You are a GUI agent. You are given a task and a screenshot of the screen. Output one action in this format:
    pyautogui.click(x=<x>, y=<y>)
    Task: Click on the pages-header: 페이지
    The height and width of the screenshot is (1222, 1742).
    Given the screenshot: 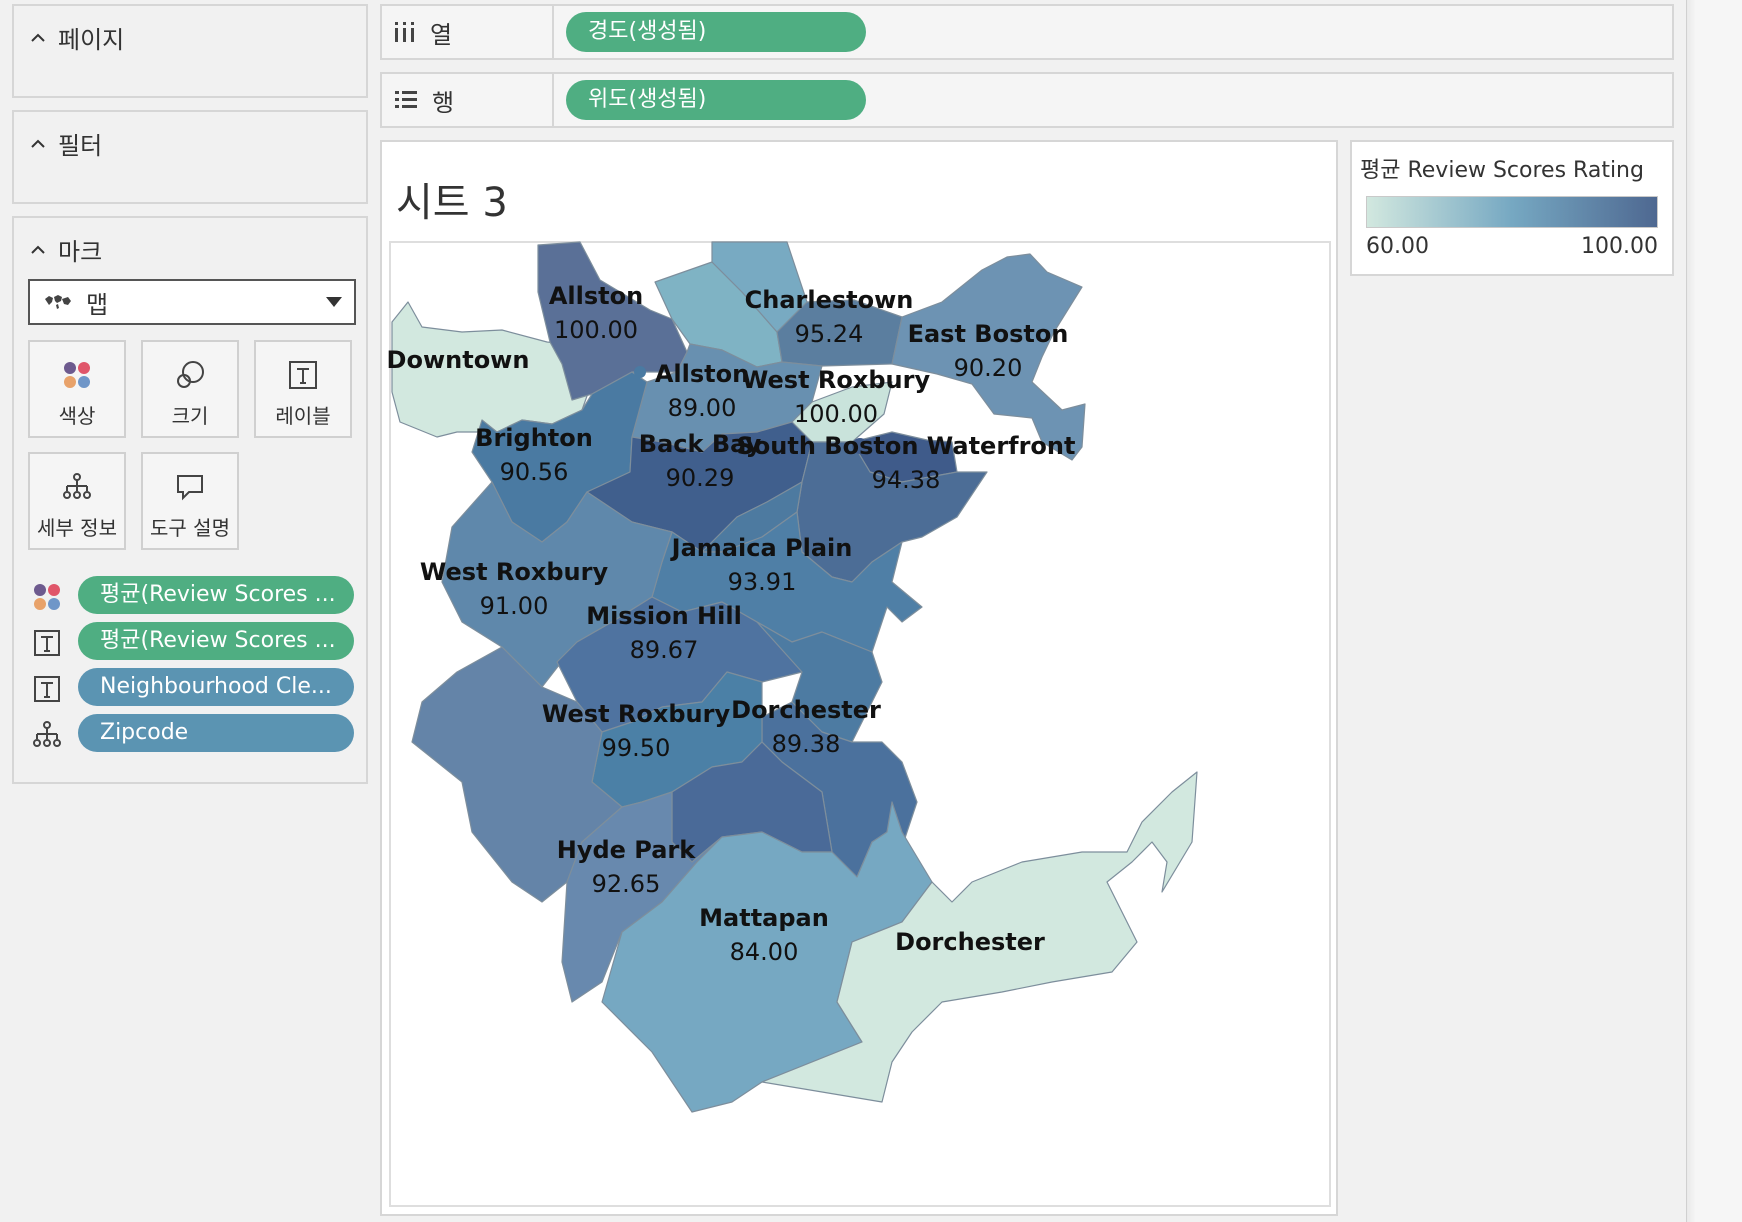 What is the action you would take?
    pyautogui.click(x=77, y=37)
    